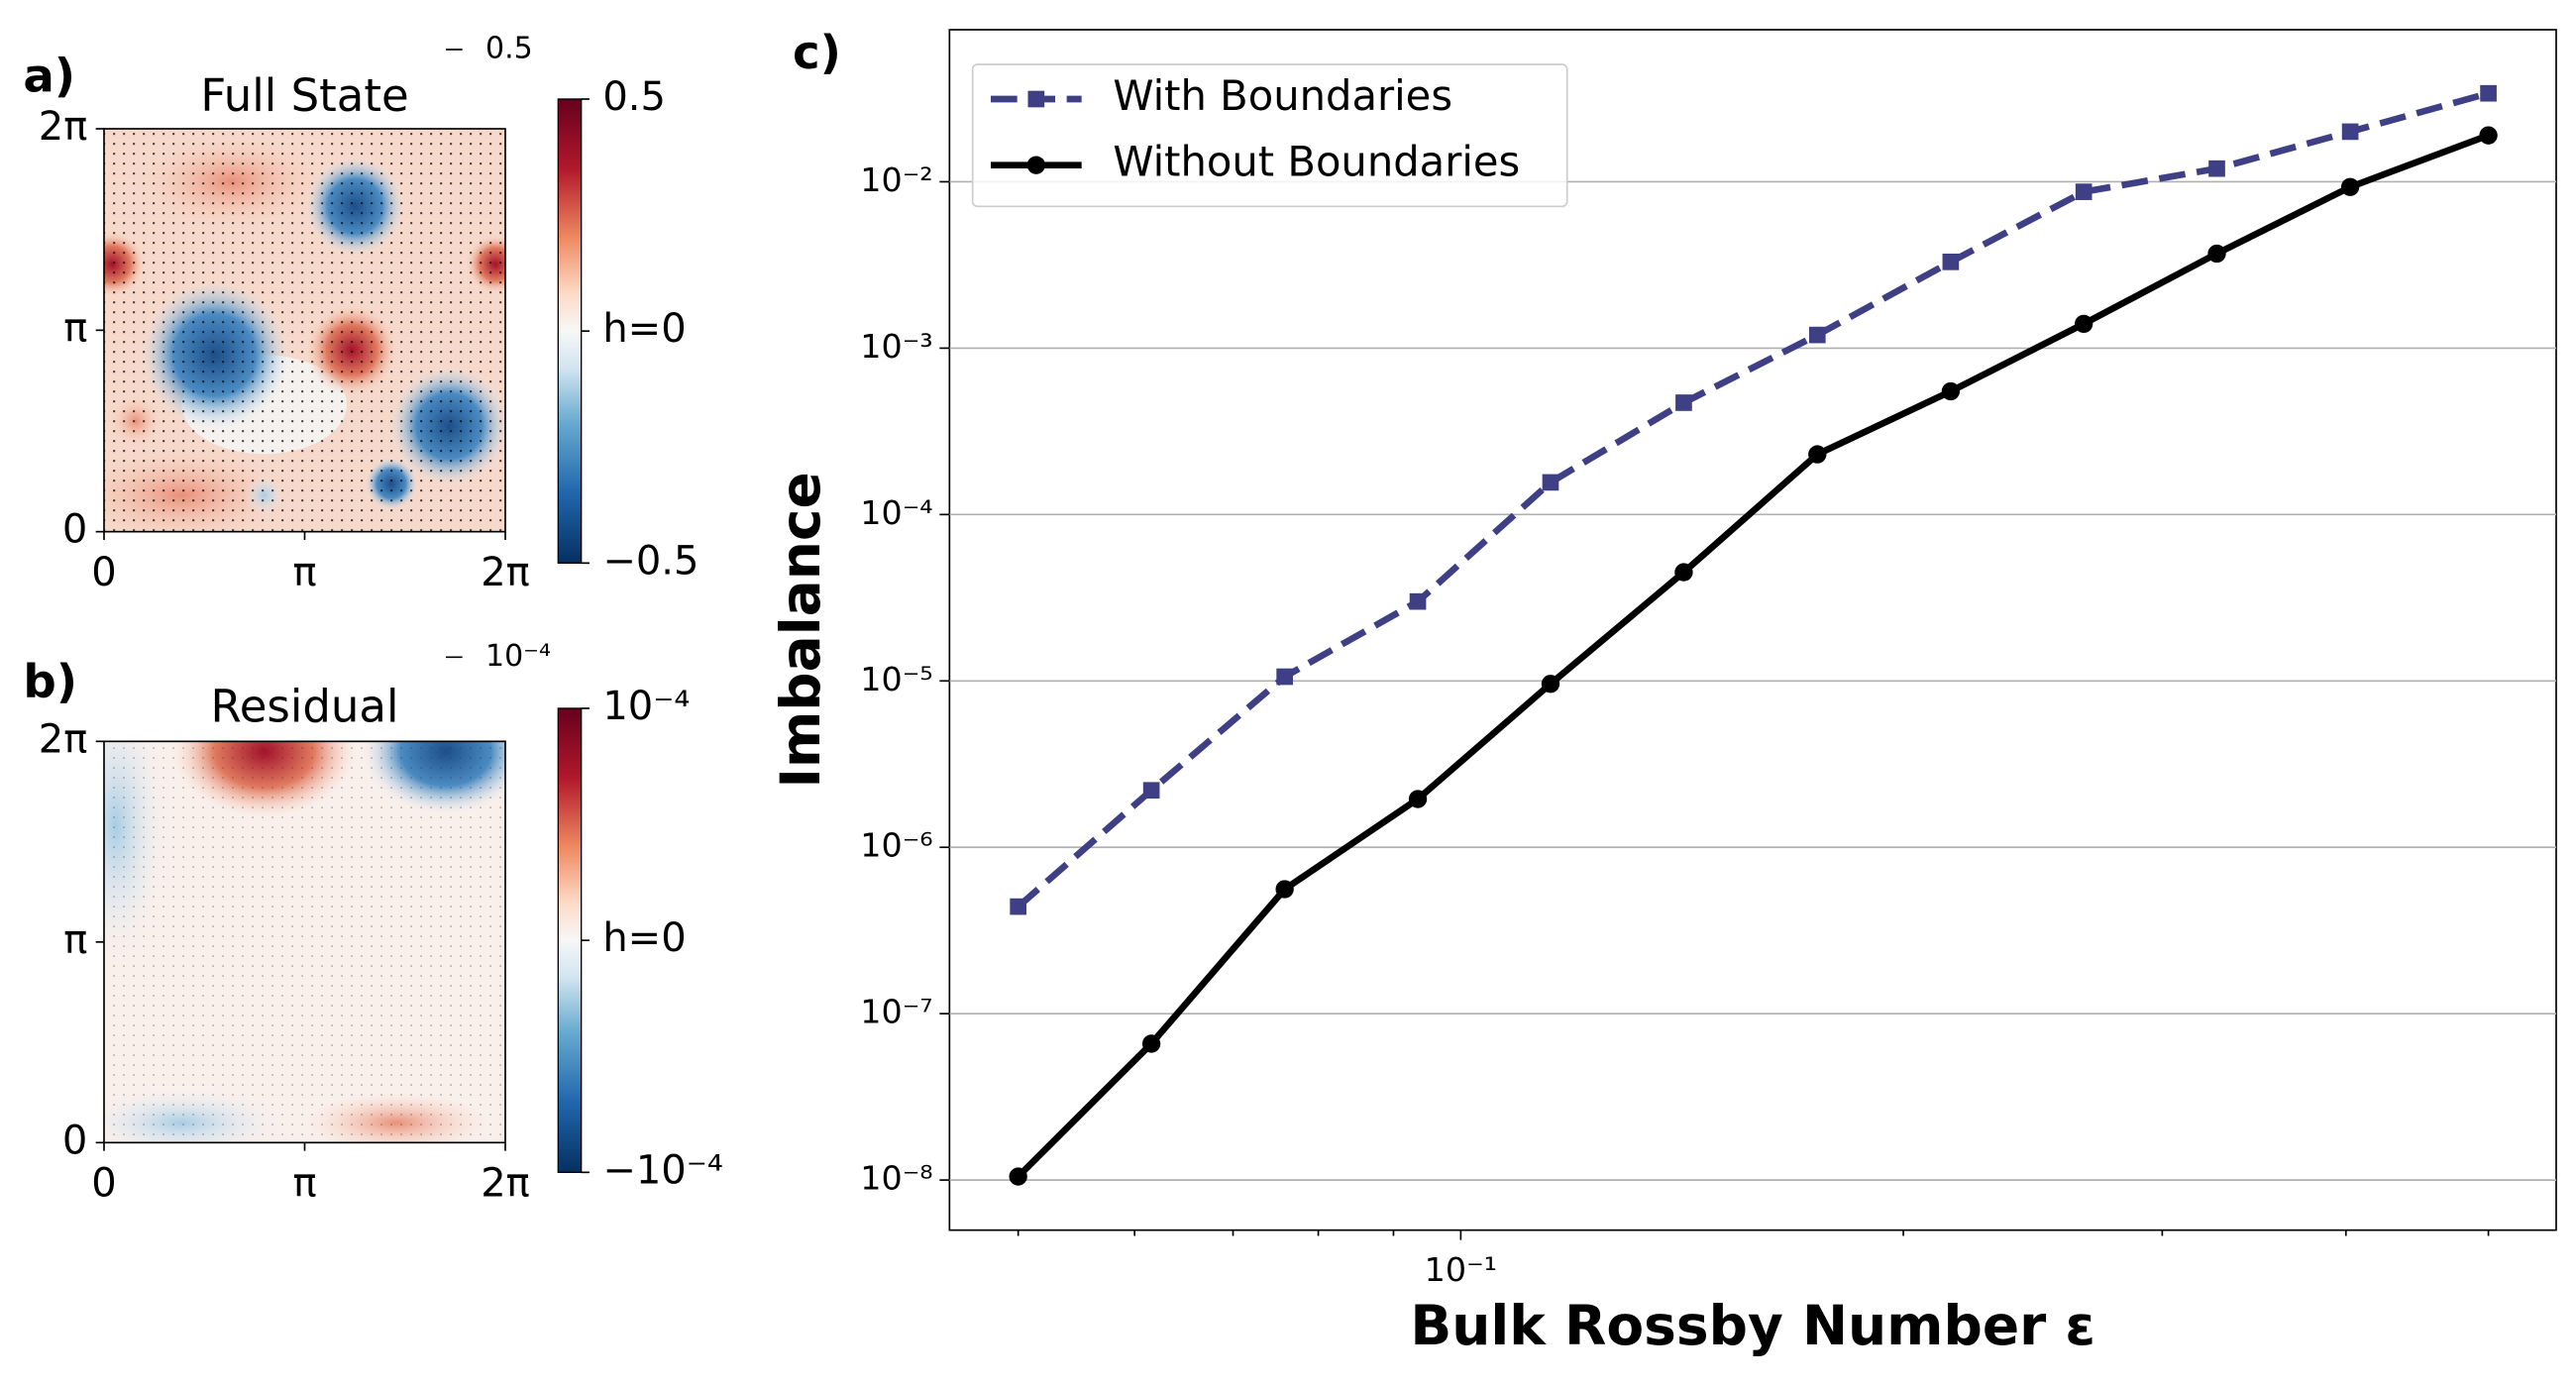 The width and height of the screenshot is (2576, 1387). I want to click on panel-title: Full State, so click(304, 95).